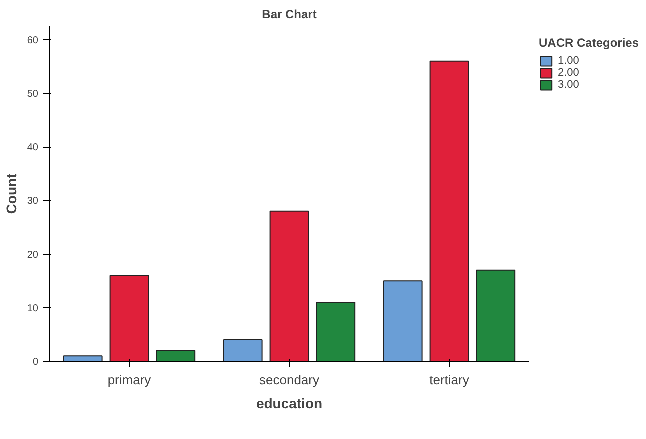 Image resolution: width=646 pixels, height=439 pixels. I want to click on x-tick-label: tertiary, so click(450, 380).